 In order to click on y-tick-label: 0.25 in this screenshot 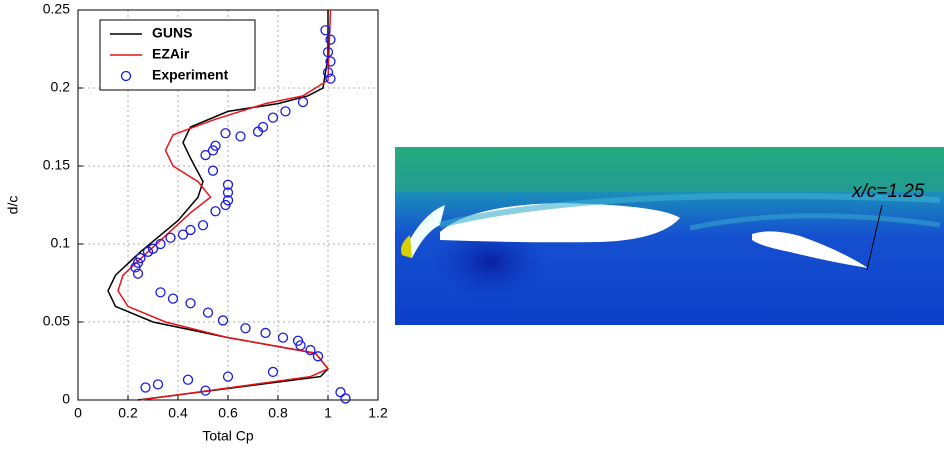, I will do `click(56, 9)`.